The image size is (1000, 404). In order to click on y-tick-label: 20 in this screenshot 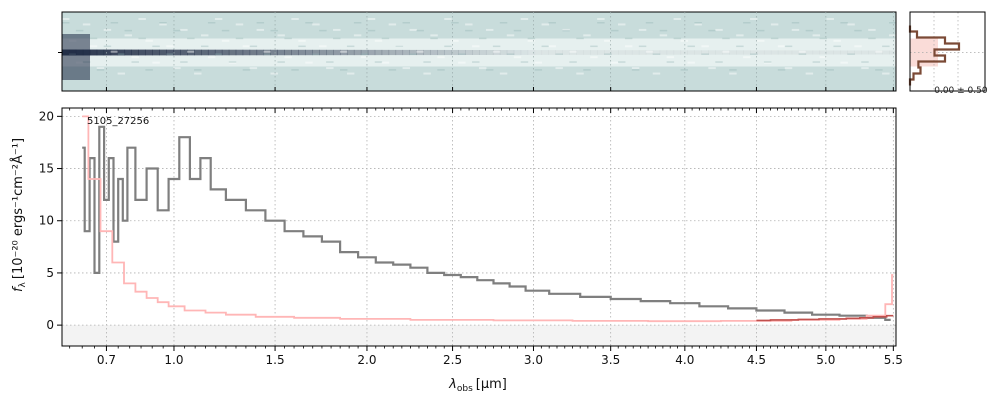, I will do `click(46, 116)`.